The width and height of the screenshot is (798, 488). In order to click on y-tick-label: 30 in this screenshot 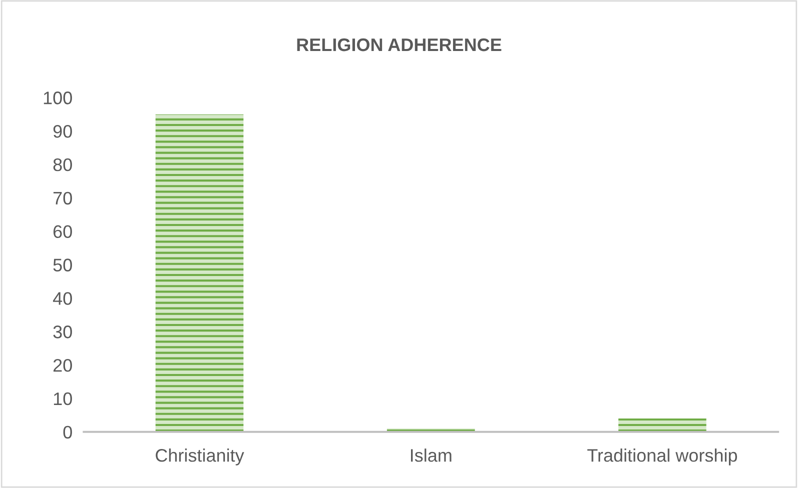, I will do `click(62, 332)`.